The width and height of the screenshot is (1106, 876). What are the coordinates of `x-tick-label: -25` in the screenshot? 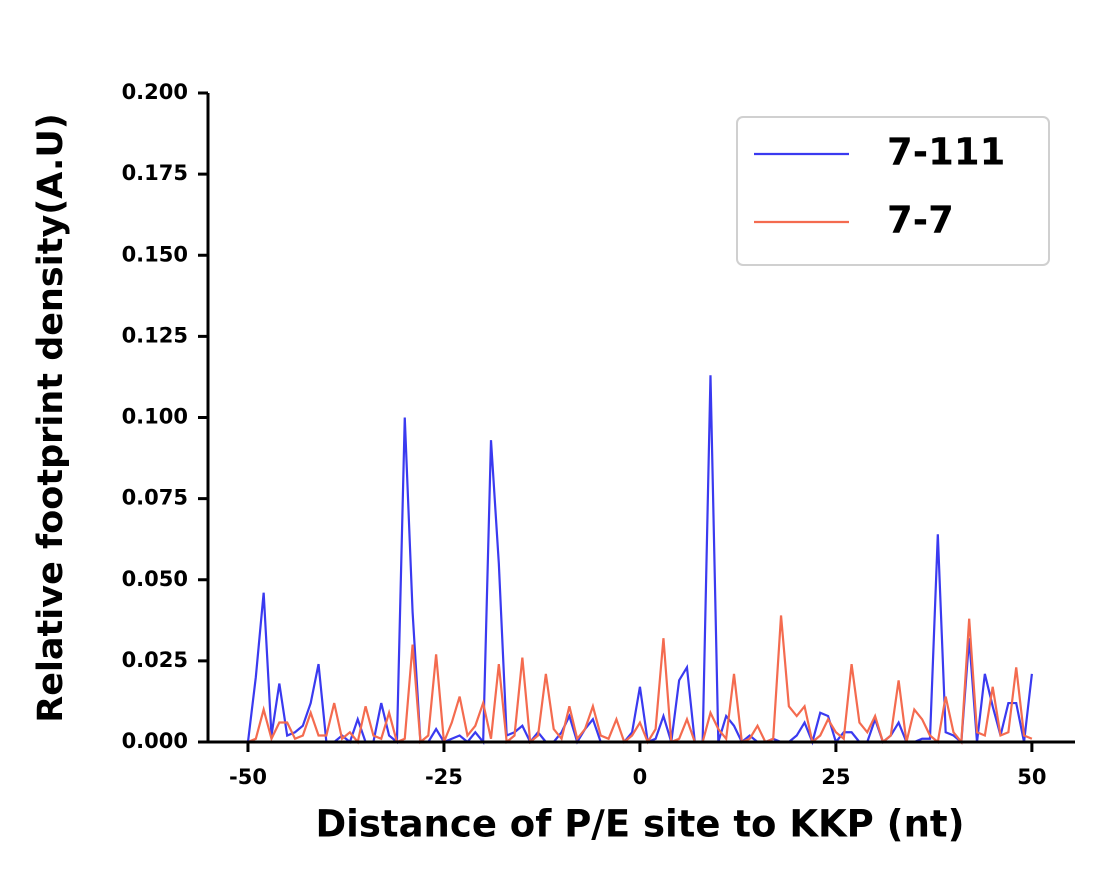 It's located at (444, 777).